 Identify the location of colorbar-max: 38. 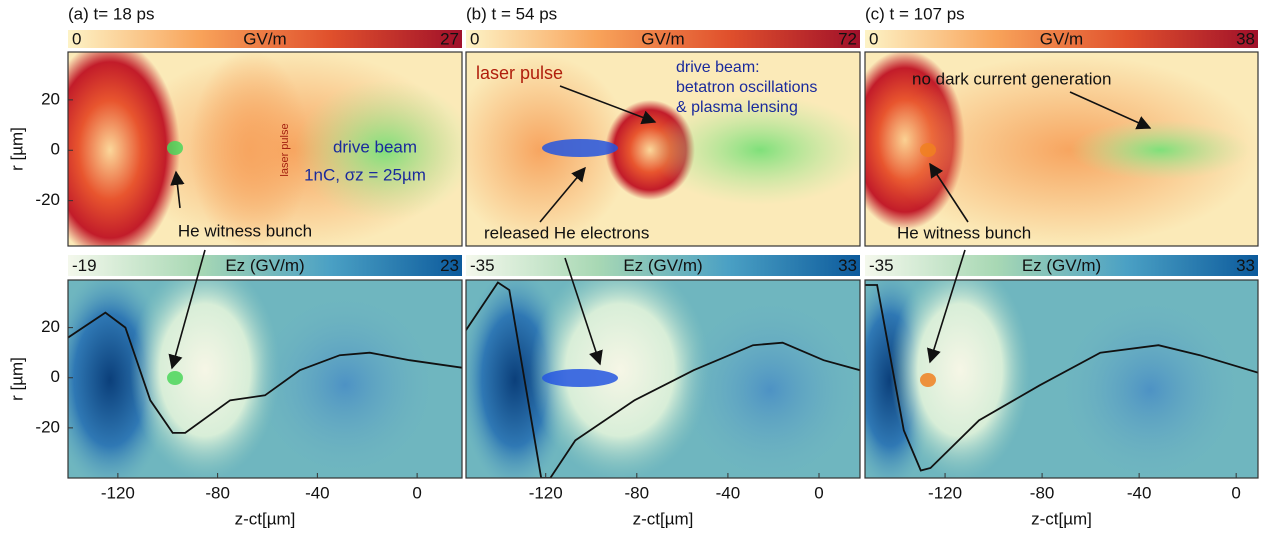
(1245, 38).